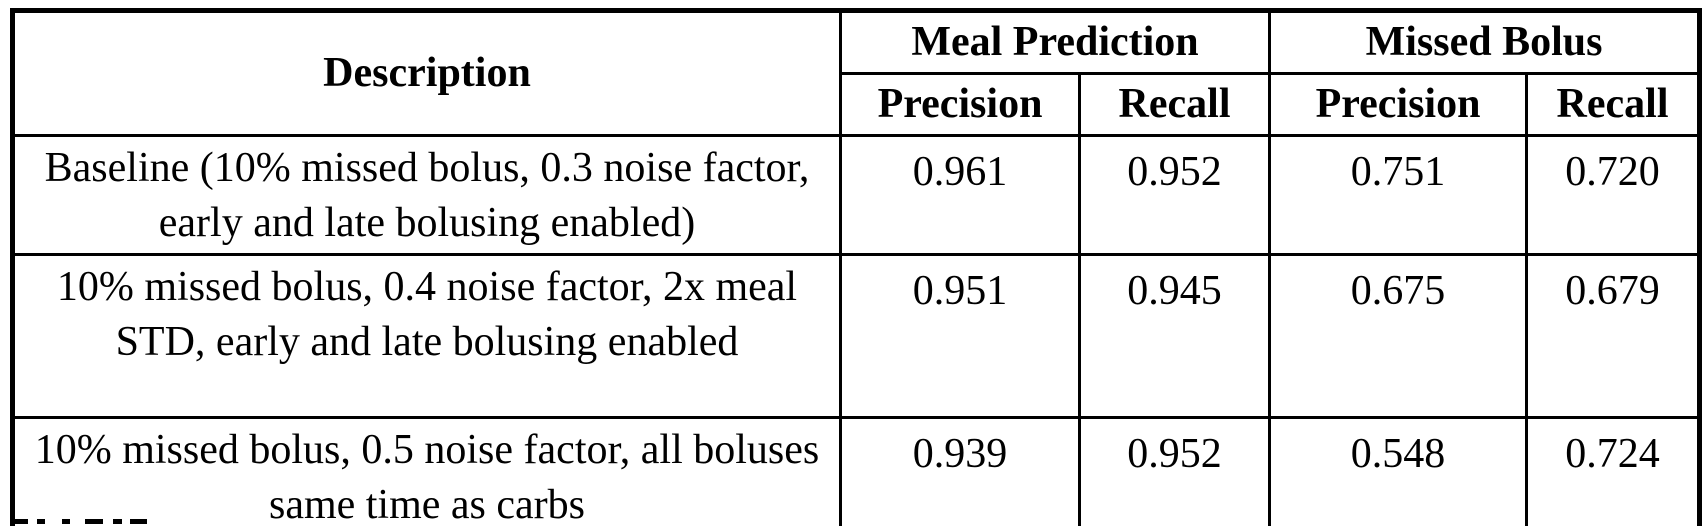 The width and height of the screenshot is (1705, 526). Describe the element at coordinates (960, 336) in the screenshot. I see `meal-precision-value: 0.951` at that location.